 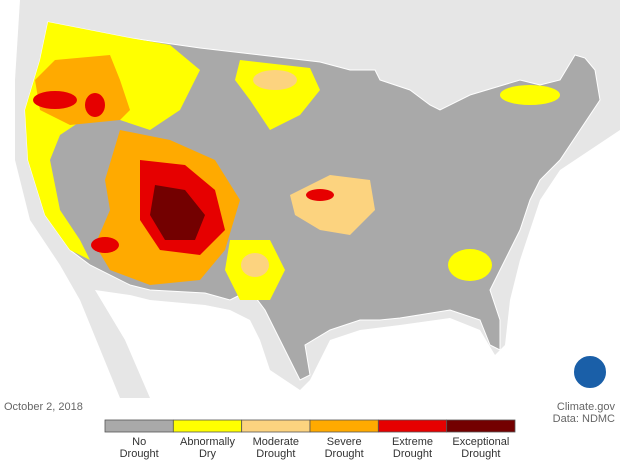 What do you see at coordinates (584, 419) in the screenshot?
I see `data-credit: Data: NDMC` at bounding box center [584, 419].